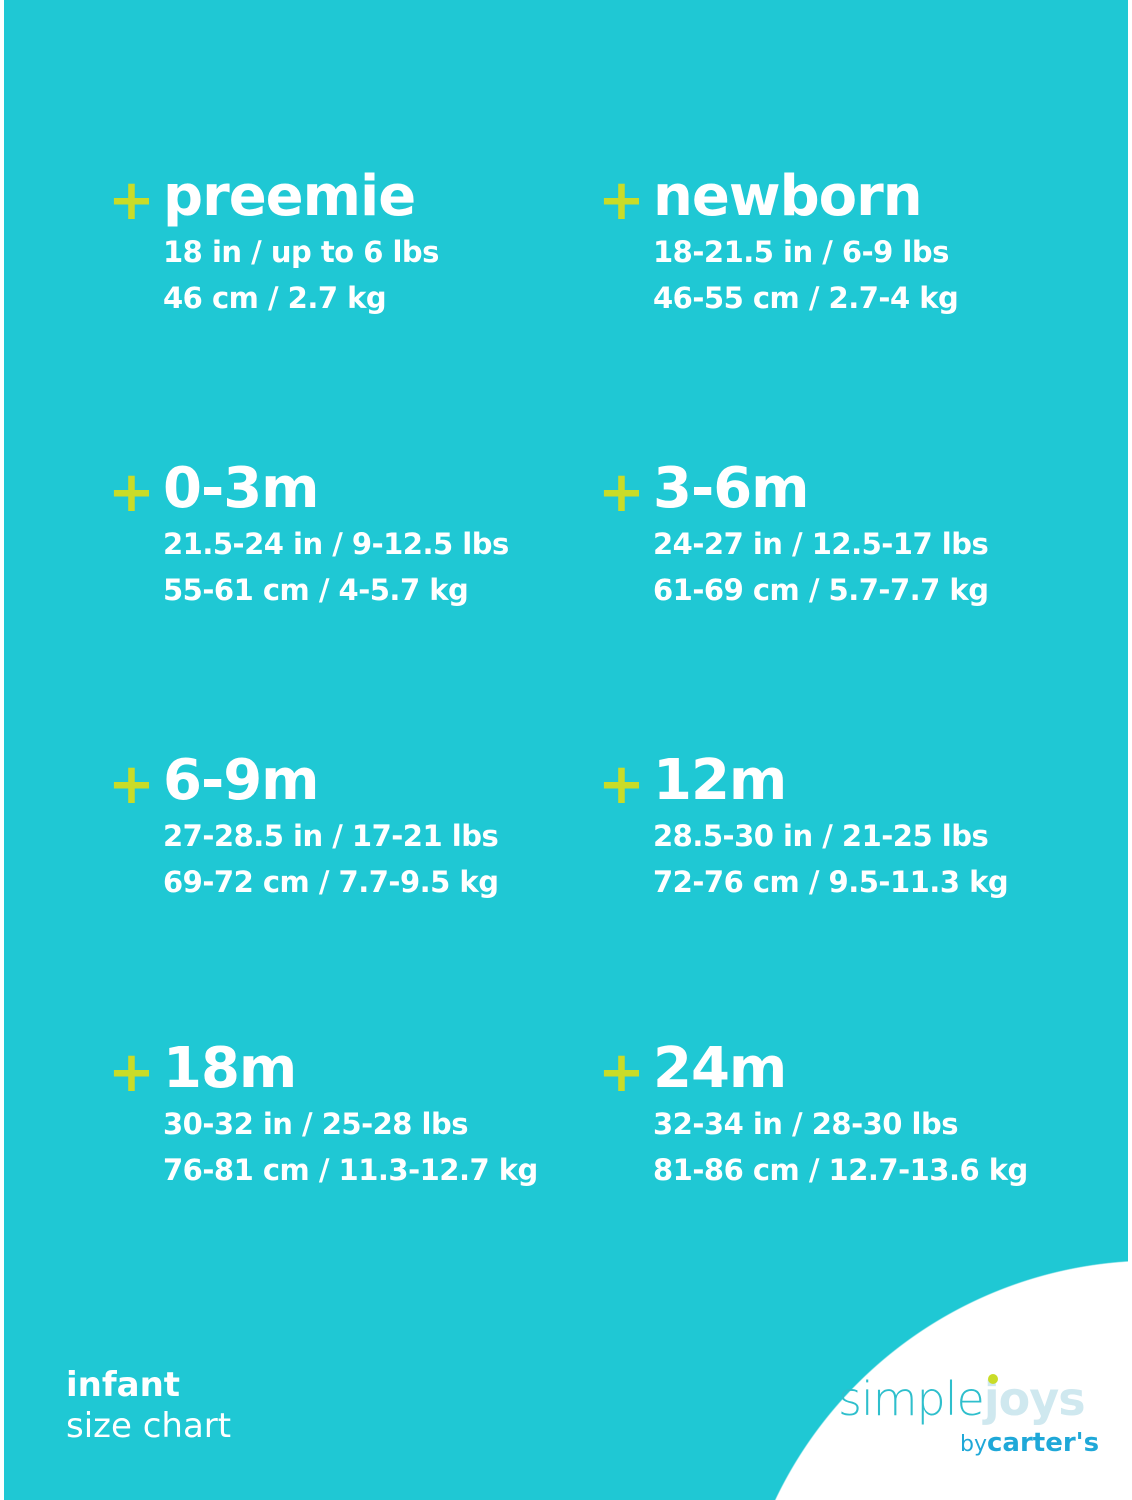 The height and width of the screenshot is (1500, 1132). What do you see at coordinates (289, 196) in the screenshot?
I see `size-name: preemie` at bounding box center [289, 196].